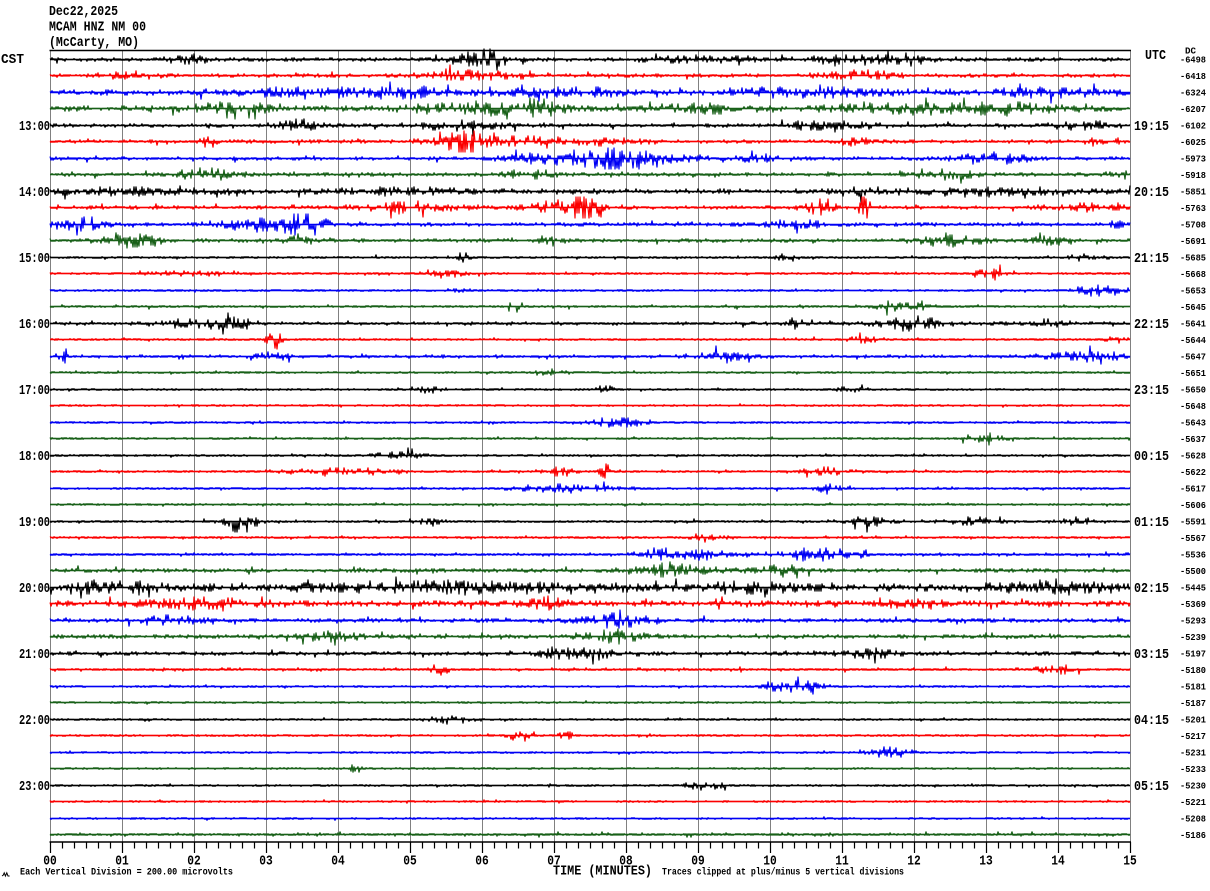 The image size is (1210, 891). I want to click on svg-text: -5918, so click(1193, 175).